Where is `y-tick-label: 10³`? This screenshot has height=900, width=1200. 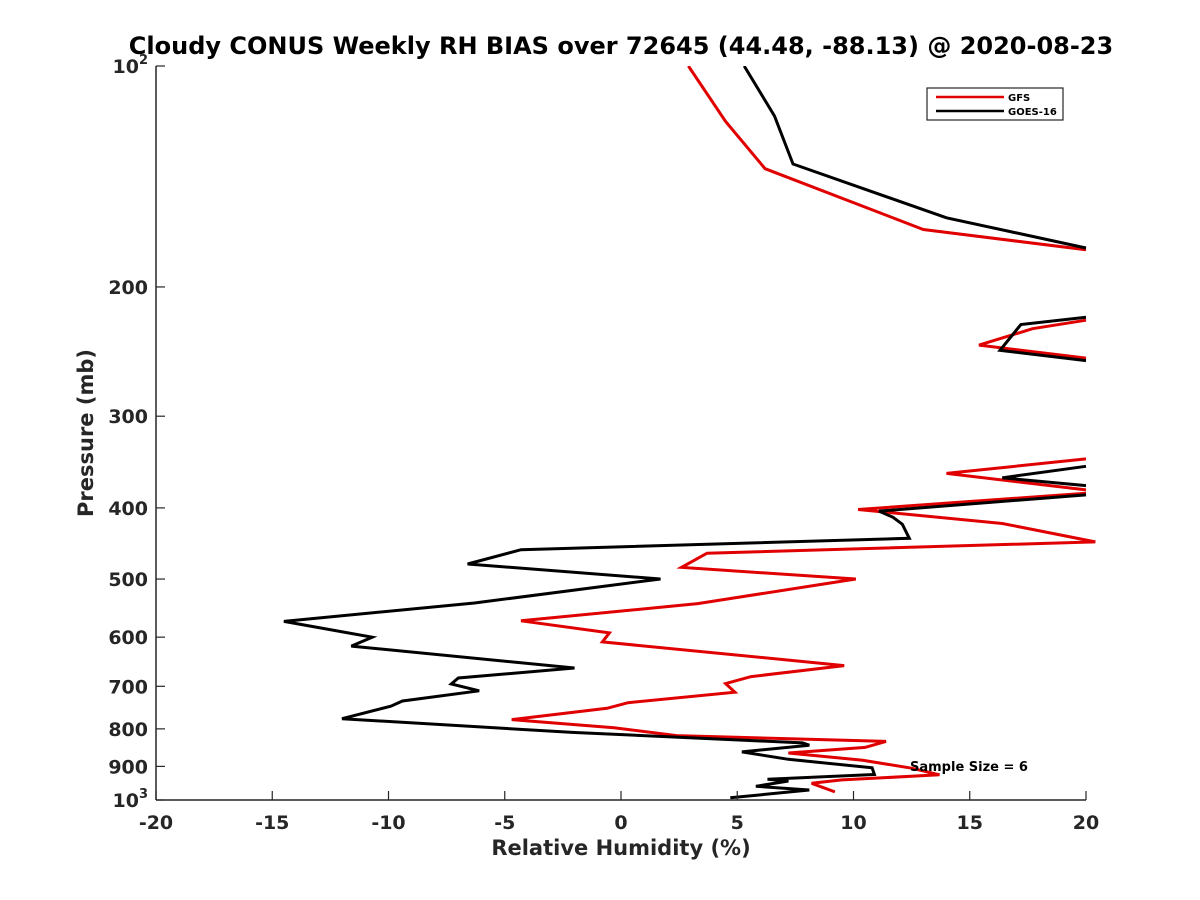 y-tick-label: 10³ is located at coordinates (131, 799).